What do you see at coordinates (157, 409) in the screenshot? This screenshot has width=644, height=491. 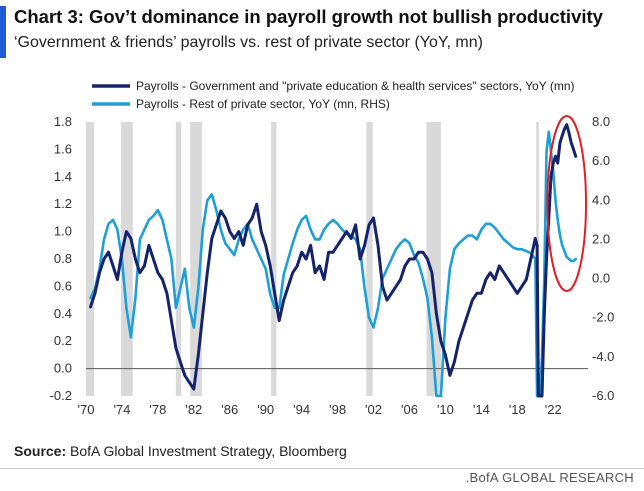 I see `x-tick-label-2: '78` at bounding box center [157, 409].